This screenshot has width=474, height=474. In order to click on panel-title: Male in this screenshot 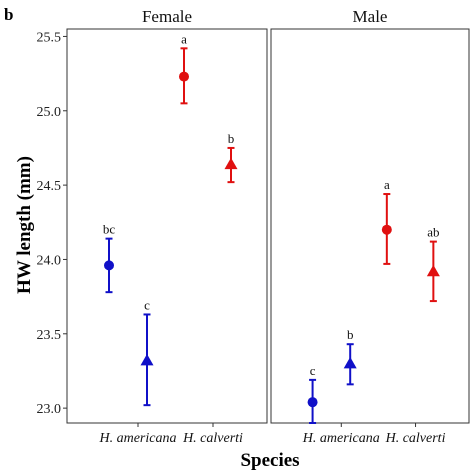, I will do `click(370, 16)`.